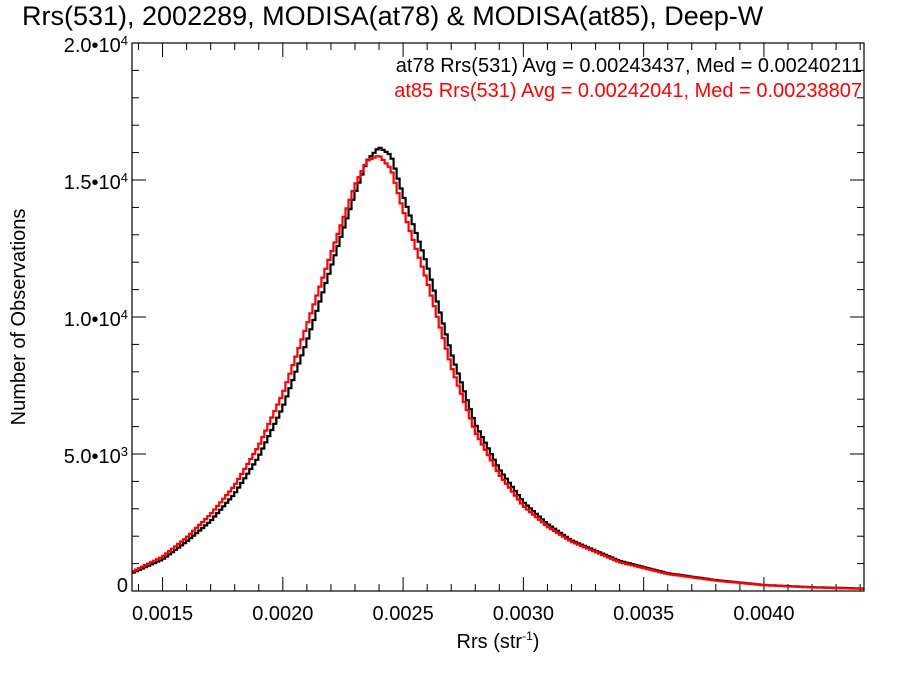 Image resolution: width=900 pixels, height=675 pixels. I want to click on y-tick-label: 0, so click(122, 586).